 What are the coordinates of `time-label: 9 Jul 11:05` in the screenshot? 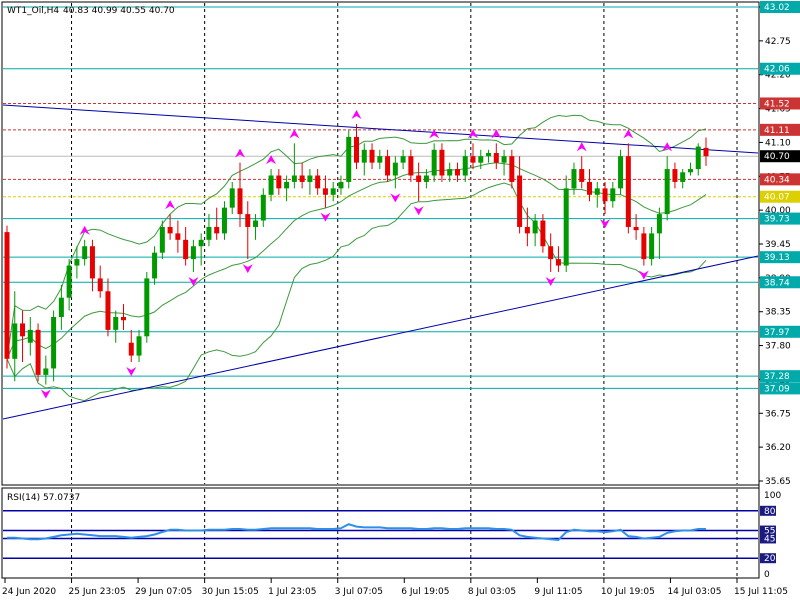 It's located at (558, 592).